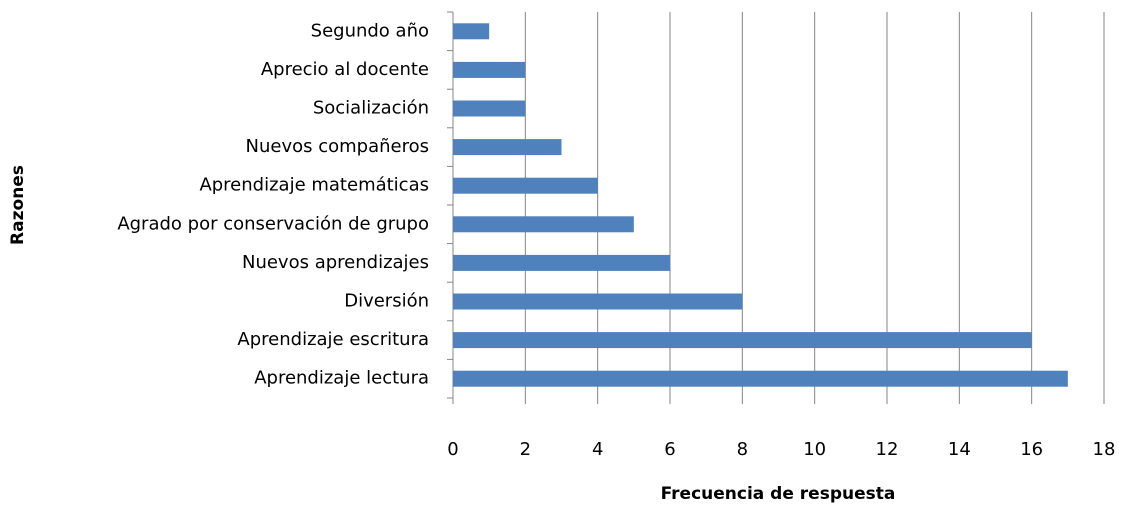 This screenshot has width=1122, height=510. What do you see at coordinates (814, 449) in the screenshot?
I see `x-tick-label: 10` at bounding box center [814, 449].